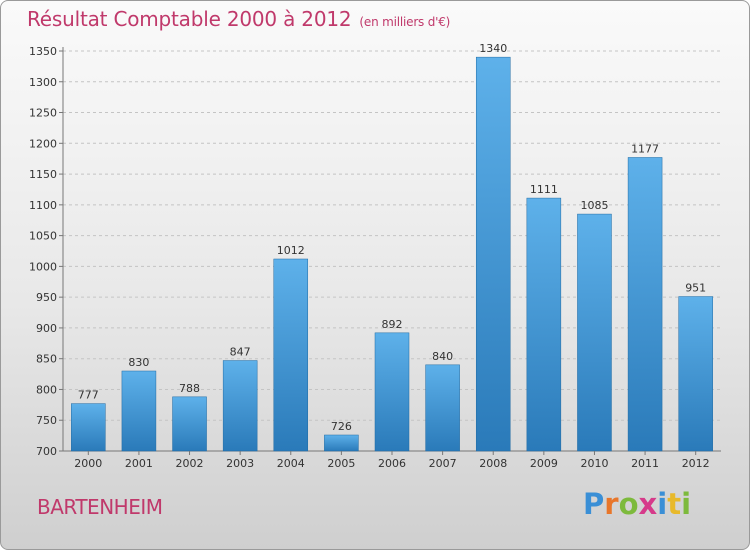 Image resolution: width=750 pixels, height=550 pixels. I want to click on x-tick-label-2010: 2010, so click(594, 463).